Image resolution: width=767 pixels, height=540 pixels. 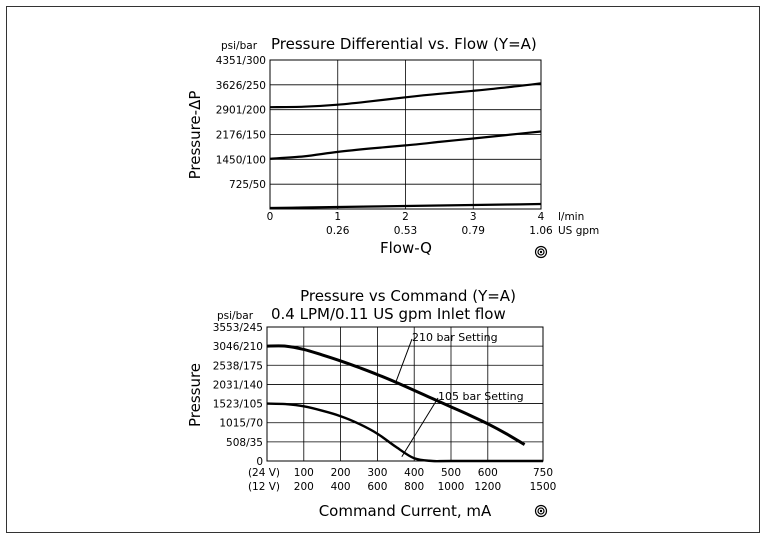 What do you see at coordinates (405, 217) in the screenshot?
I see `x-tick-label: 2` at bounding box center [405, 217].